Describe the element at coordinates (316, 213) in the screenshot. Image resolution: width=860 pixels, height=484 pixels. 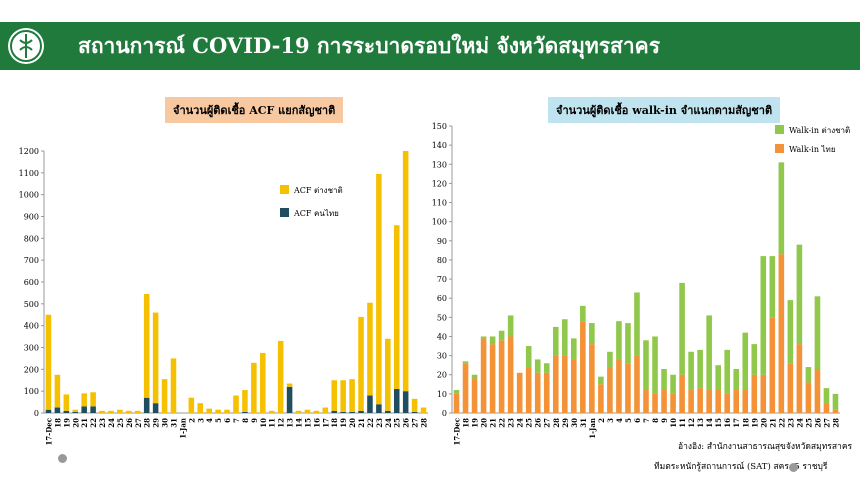
I see `legend-label: ACF คนไทย` at that location.